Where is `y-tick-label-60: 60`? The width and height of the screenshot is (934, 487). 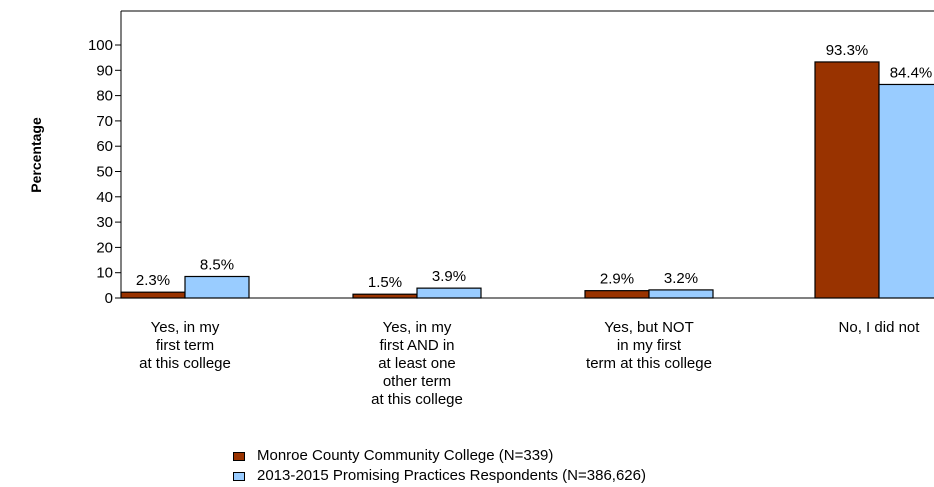
y-tick-label-60: 60 is located at coordinates (104, 146).